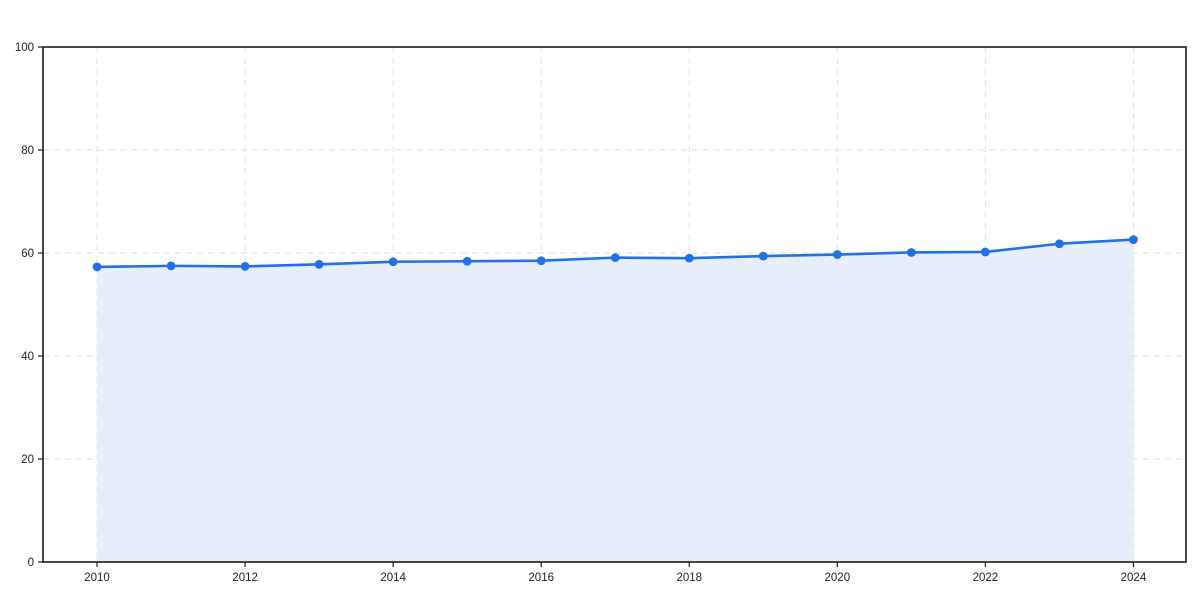  I want to click on x-tick-label: 2016, so click(541, 578).